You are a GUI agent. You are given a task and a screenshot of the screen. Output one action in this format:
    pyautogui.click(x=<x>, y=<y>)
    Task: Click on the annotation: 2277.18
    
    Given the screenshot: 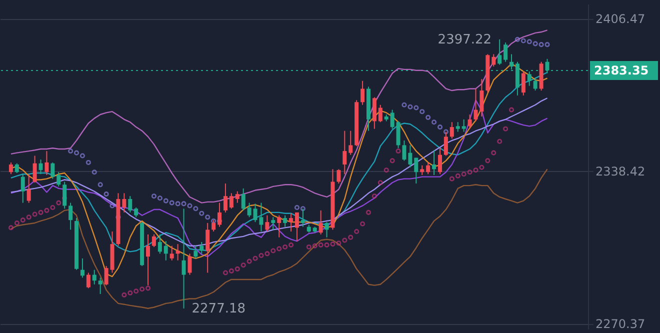 What is the action you would take?
    pyautogui.click(x=219, y=308)
    